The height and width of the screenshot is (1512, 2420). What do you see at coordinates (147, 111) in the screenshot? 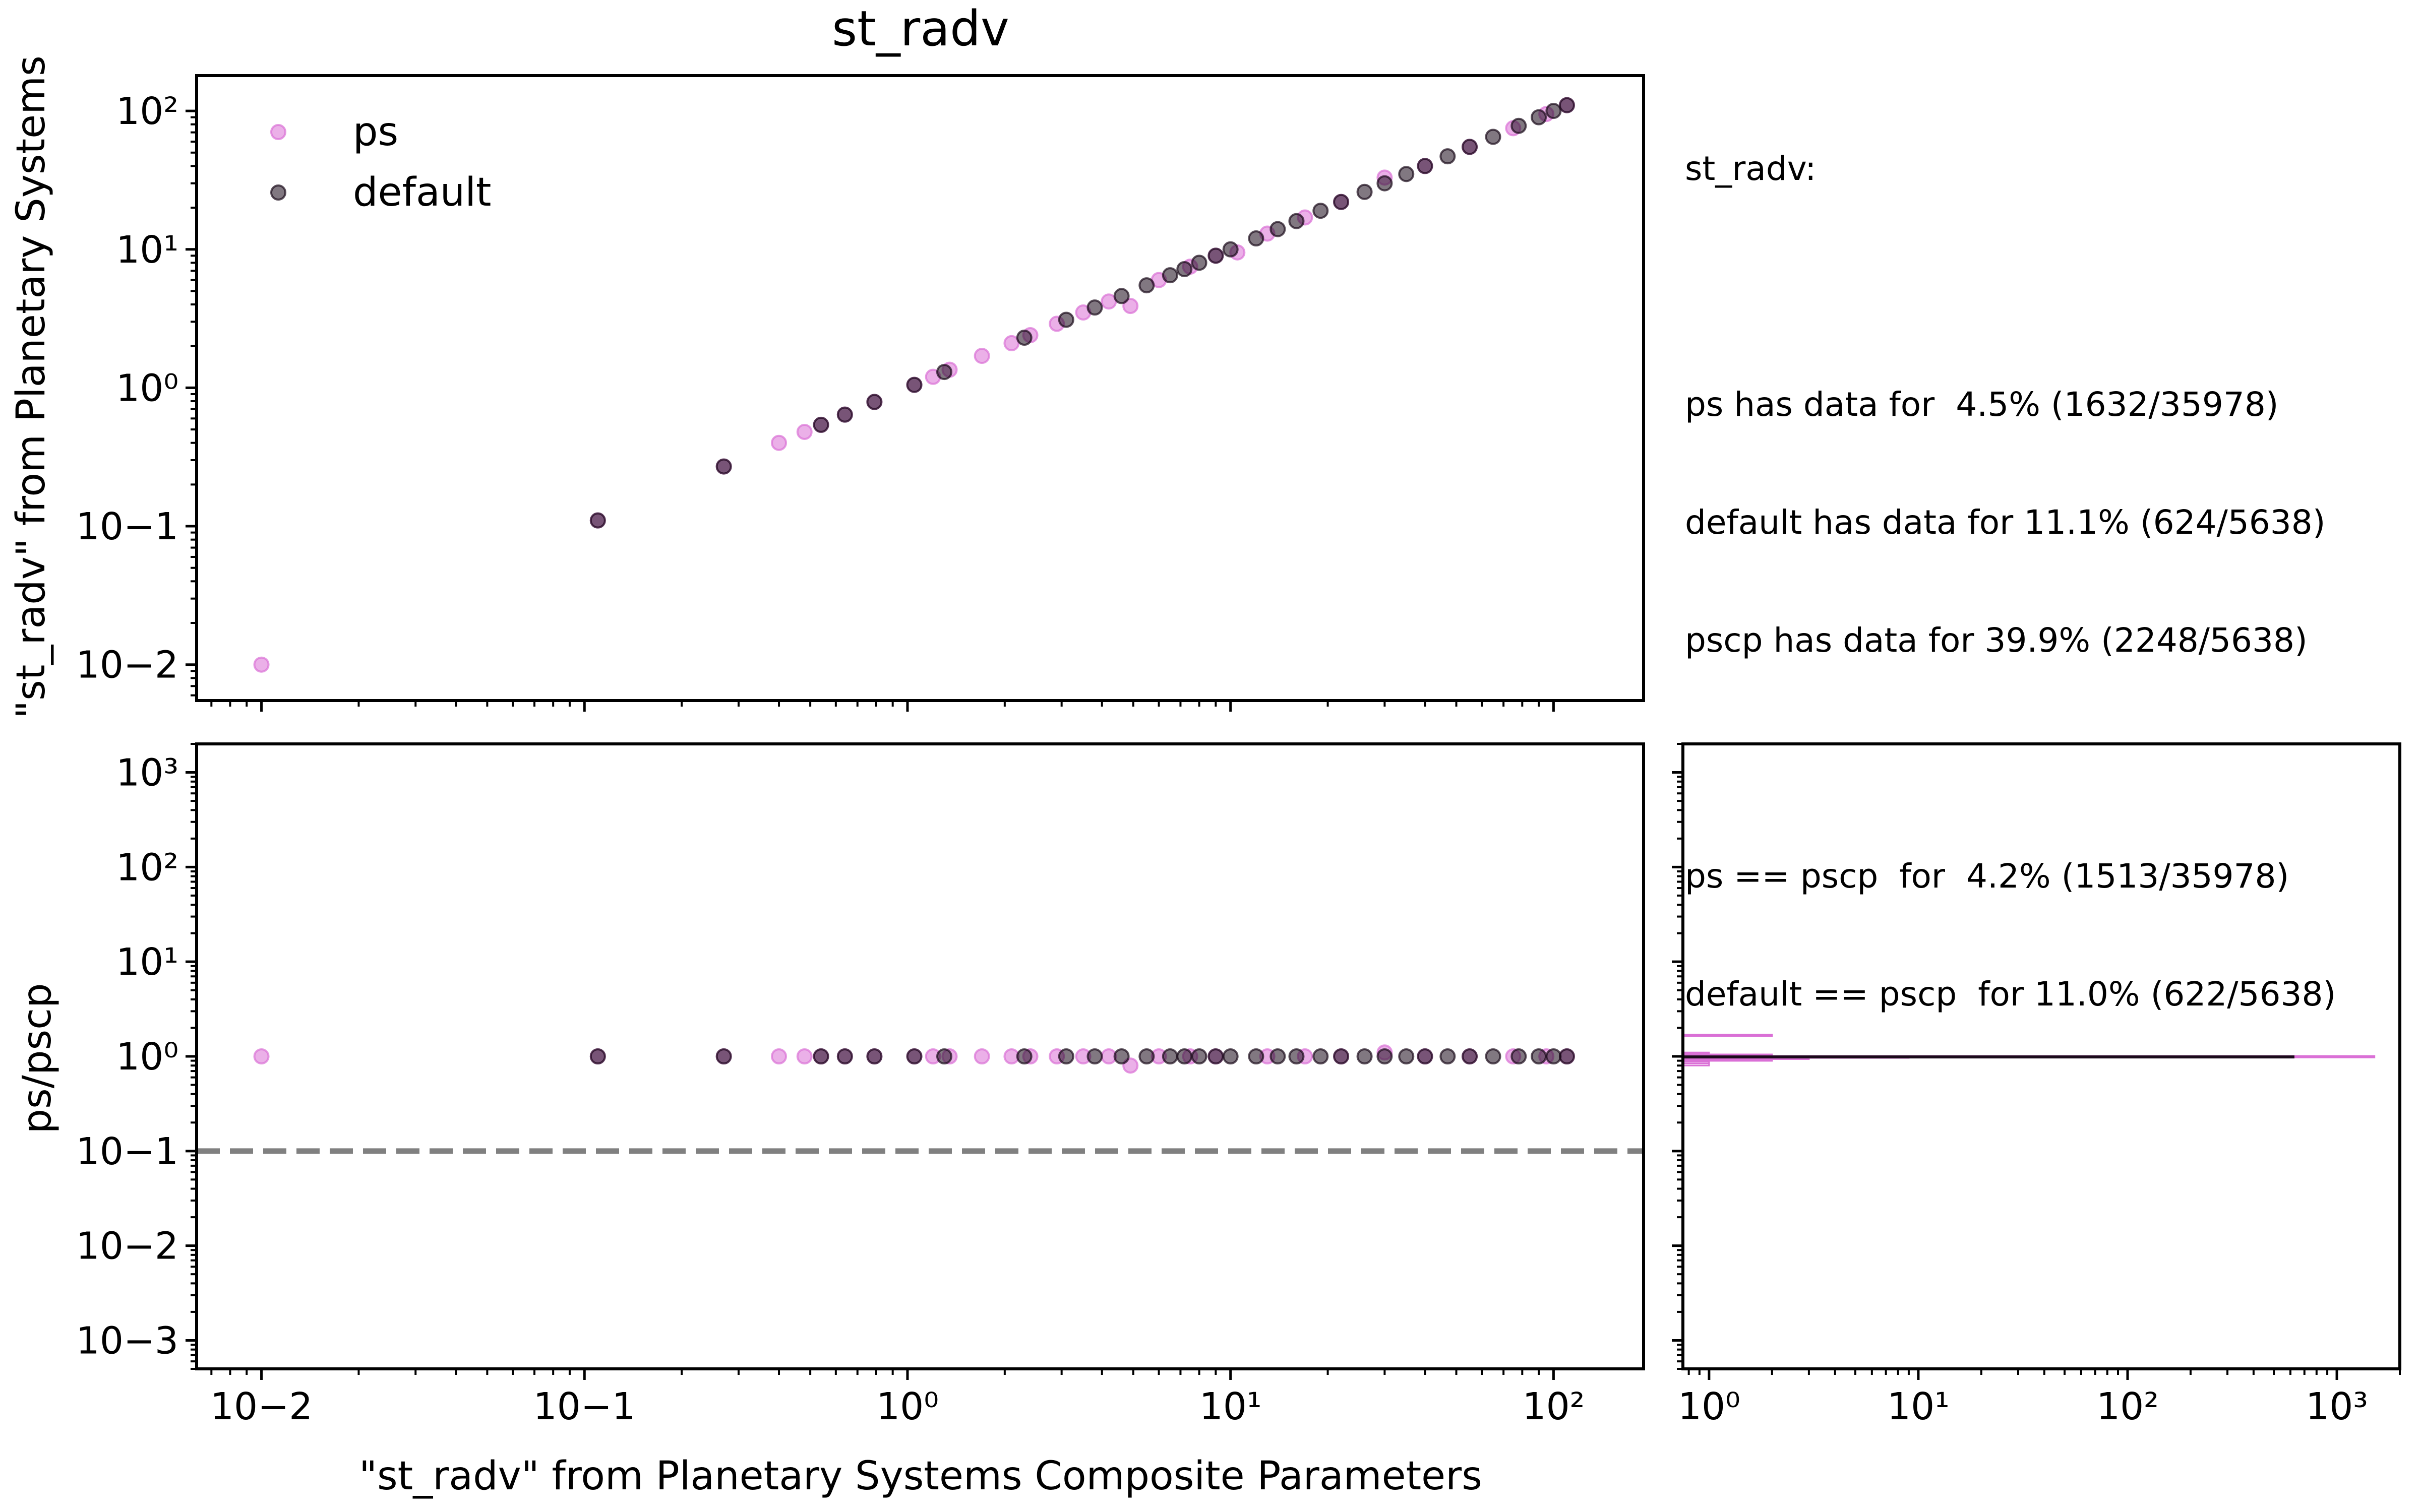
I see `y-tick-label: 10²` at bounding box center [147, 111].